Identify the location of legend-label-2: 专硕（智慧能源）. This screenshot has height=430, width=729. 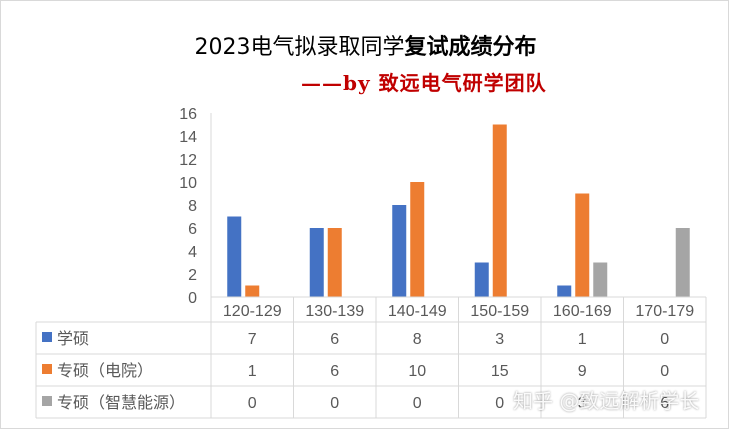
(121, 403).